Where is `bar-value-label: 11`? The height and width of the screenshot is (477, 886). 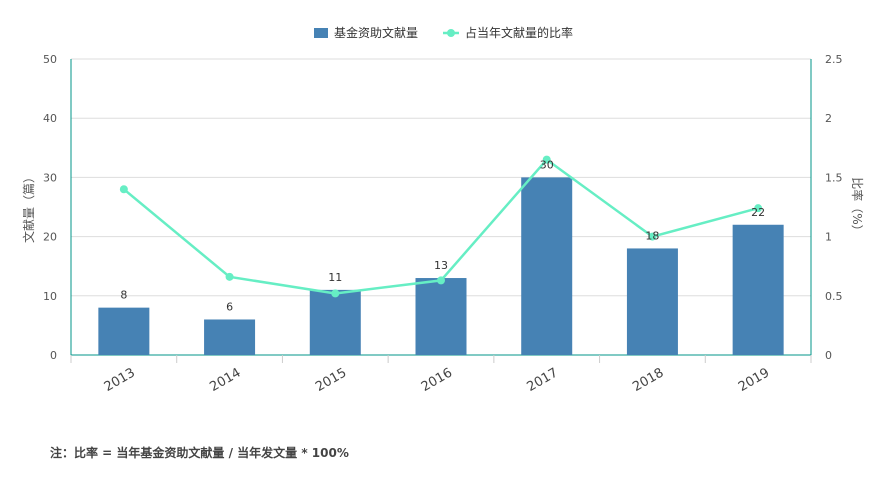 bar-value-label: 11 is located at coordinates (335, 277).